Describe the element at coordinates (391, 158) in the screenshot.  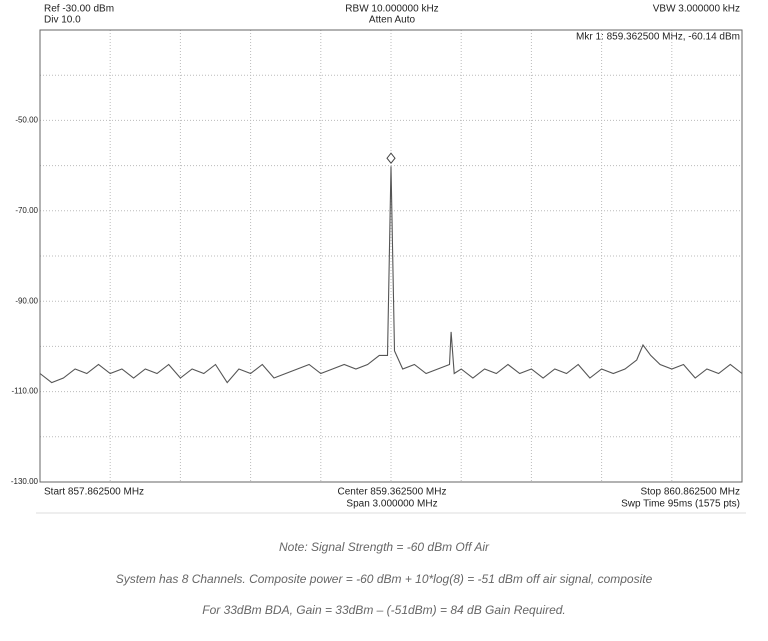
I see `marker` at that location.